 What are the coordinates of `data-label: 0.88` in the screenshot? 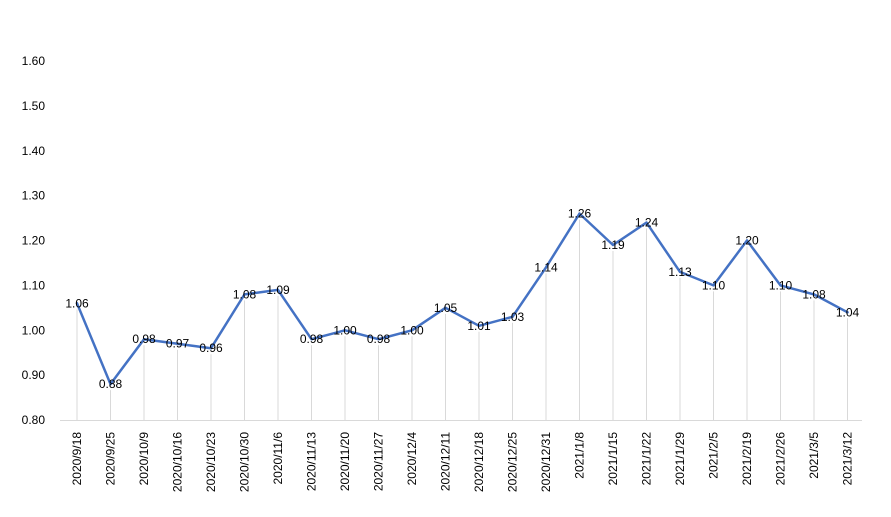 It's located at (111, 384).